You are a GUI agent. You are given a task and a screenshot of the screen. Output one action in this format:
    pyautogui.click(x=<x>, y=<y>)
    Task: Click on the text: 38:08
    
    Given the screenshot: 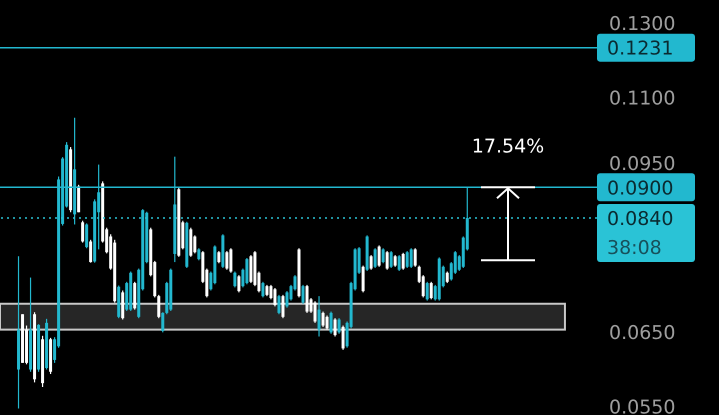 What is the action you would take?
    pyautogui.click(x=634, y=248)
    